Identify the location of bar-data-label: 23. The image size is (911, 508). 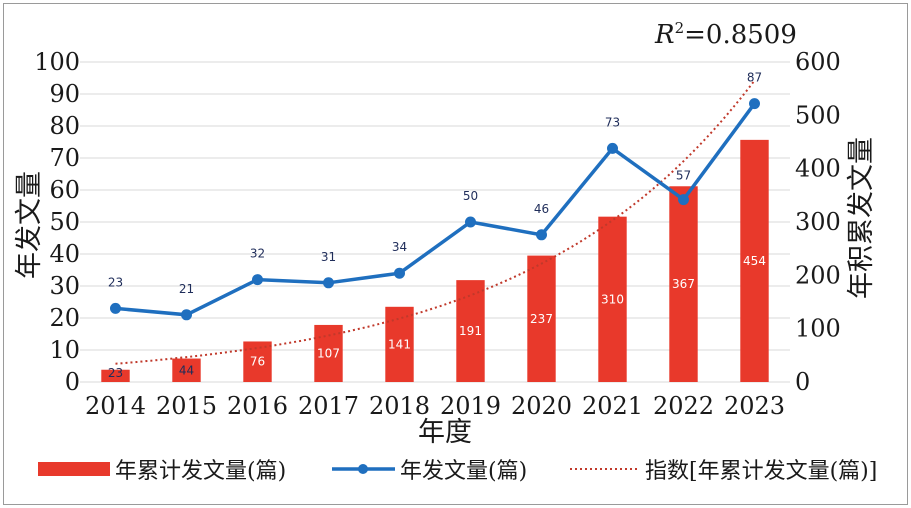
(115, 373).